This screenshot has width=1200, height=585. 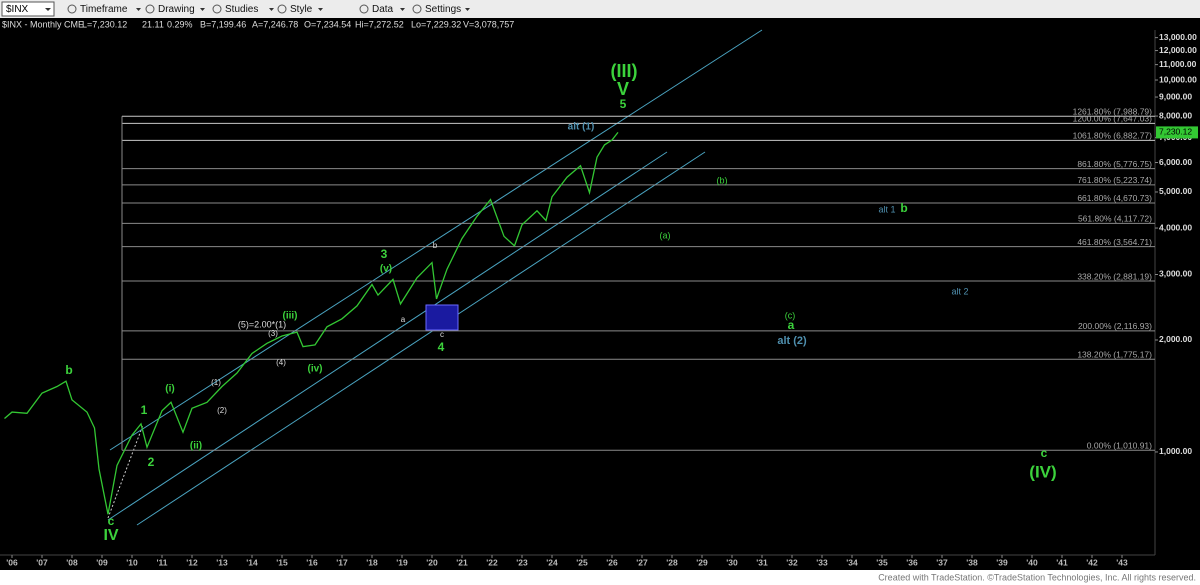 I want to click on target-box, so click(x=442, y=317).